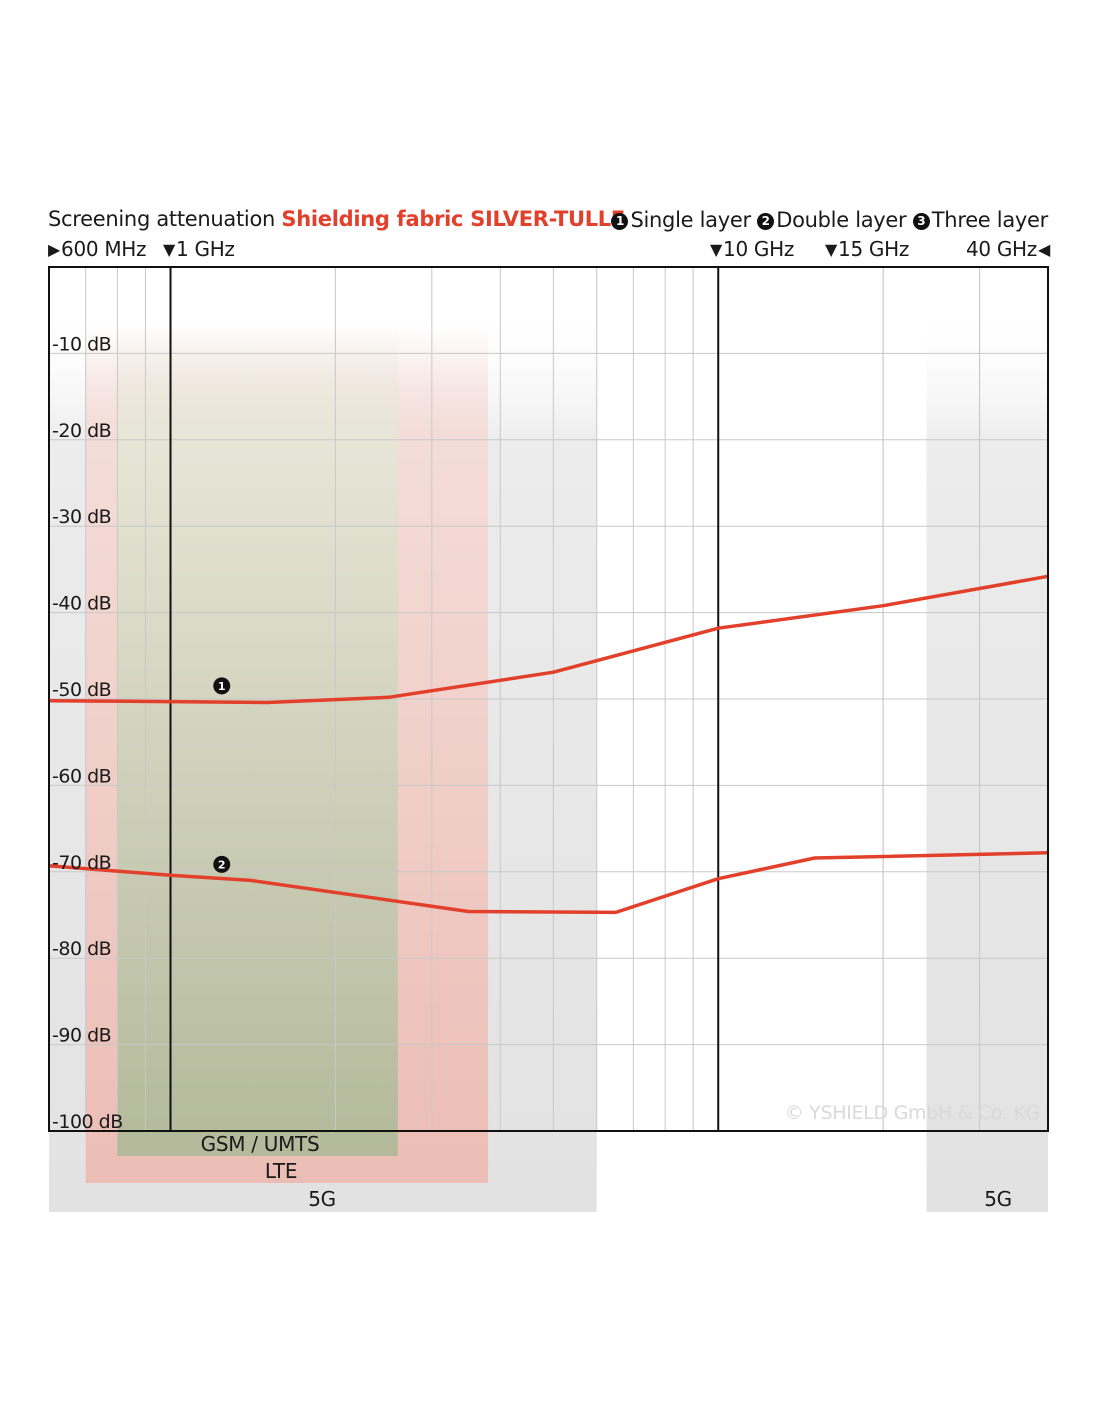  I want to click on freq-label-15ghz: 15 GHz, so click(874, 249).